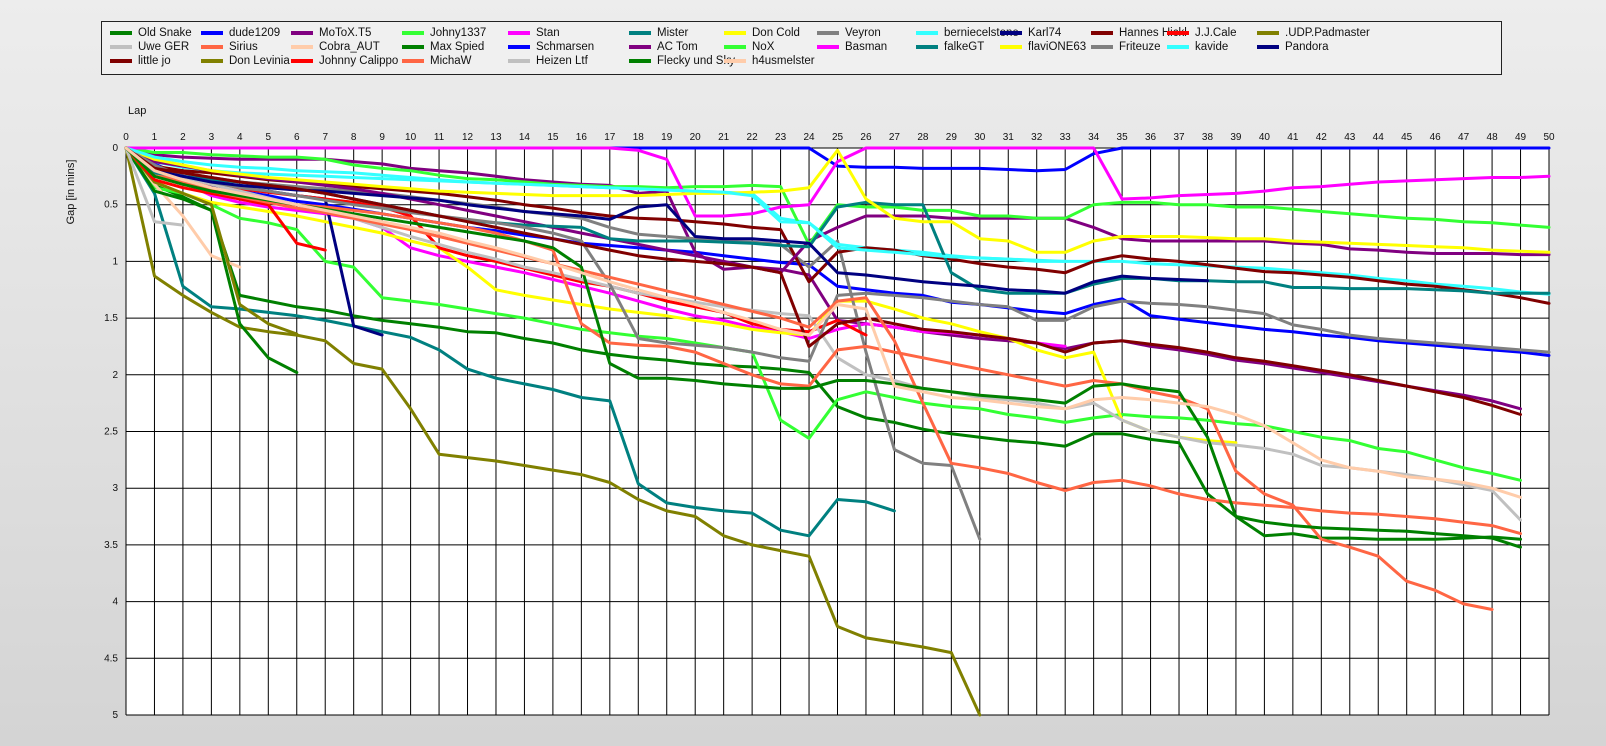  Describe the element at coordinates (111, 658) in the screenshot. I see `y-tick-label: 4.5` at that location.